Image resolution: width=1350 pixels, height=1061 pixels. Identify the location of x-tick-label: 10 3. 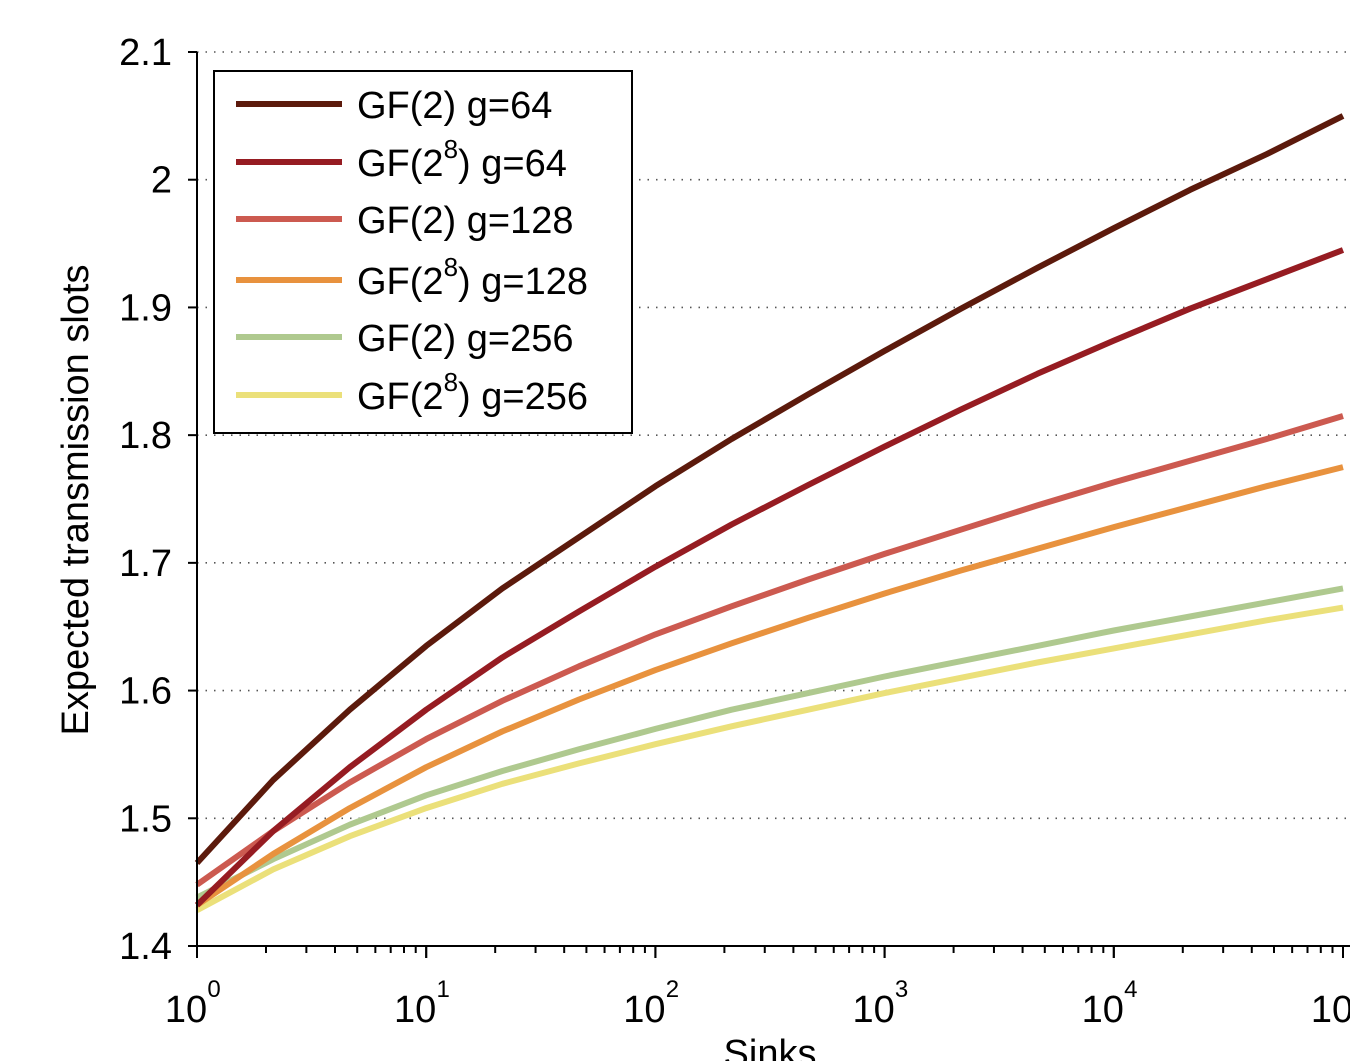
(880, 1003).